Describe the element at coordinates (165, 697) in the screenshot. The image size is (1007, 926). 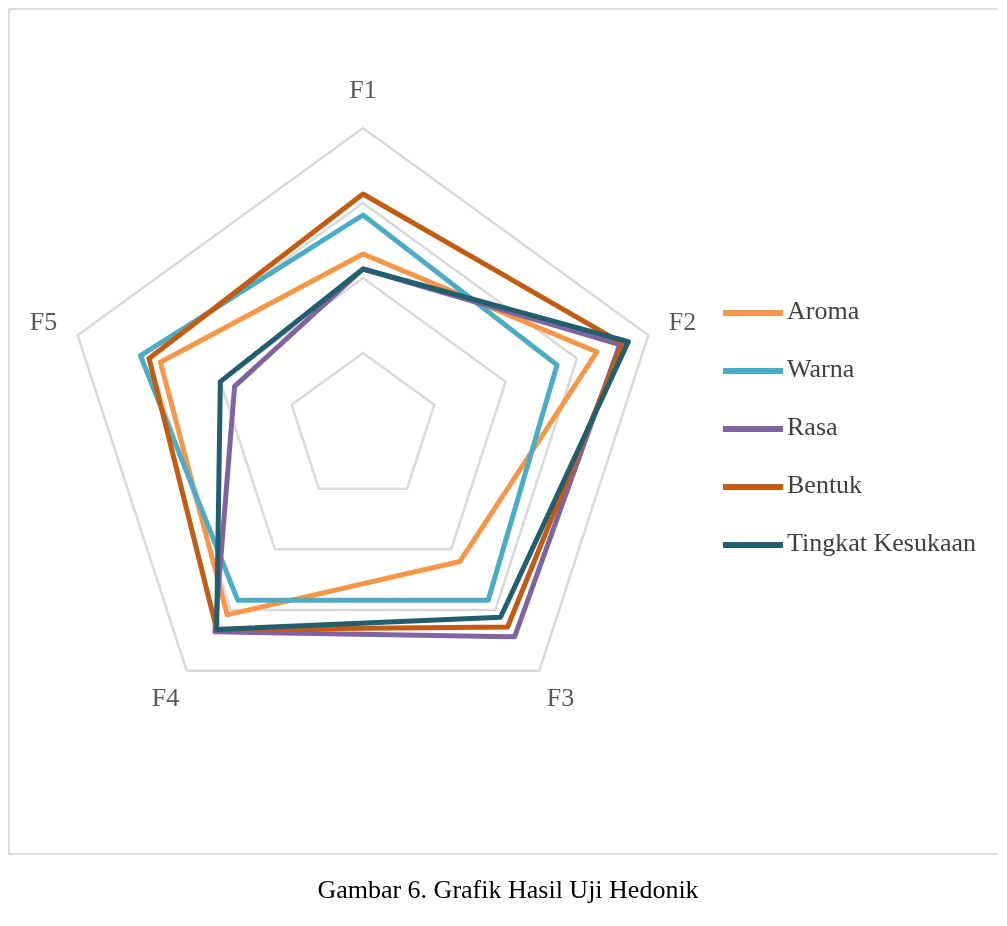
I see `spoke-label: F4` at that location.